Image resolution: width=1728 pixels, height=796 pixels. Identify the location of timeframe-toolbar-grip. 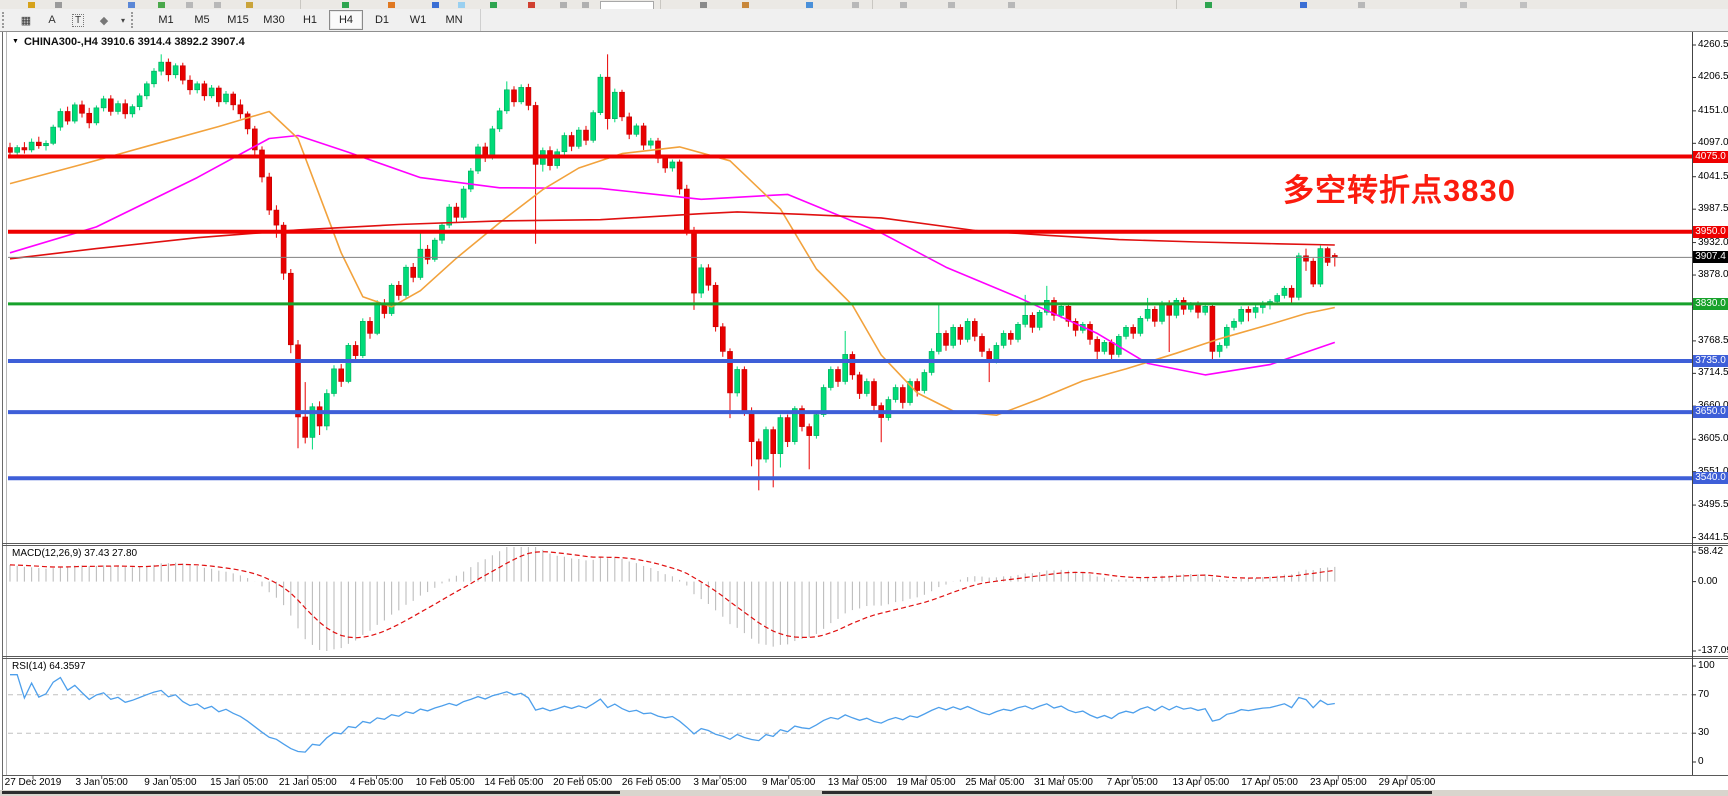
(134, 20).